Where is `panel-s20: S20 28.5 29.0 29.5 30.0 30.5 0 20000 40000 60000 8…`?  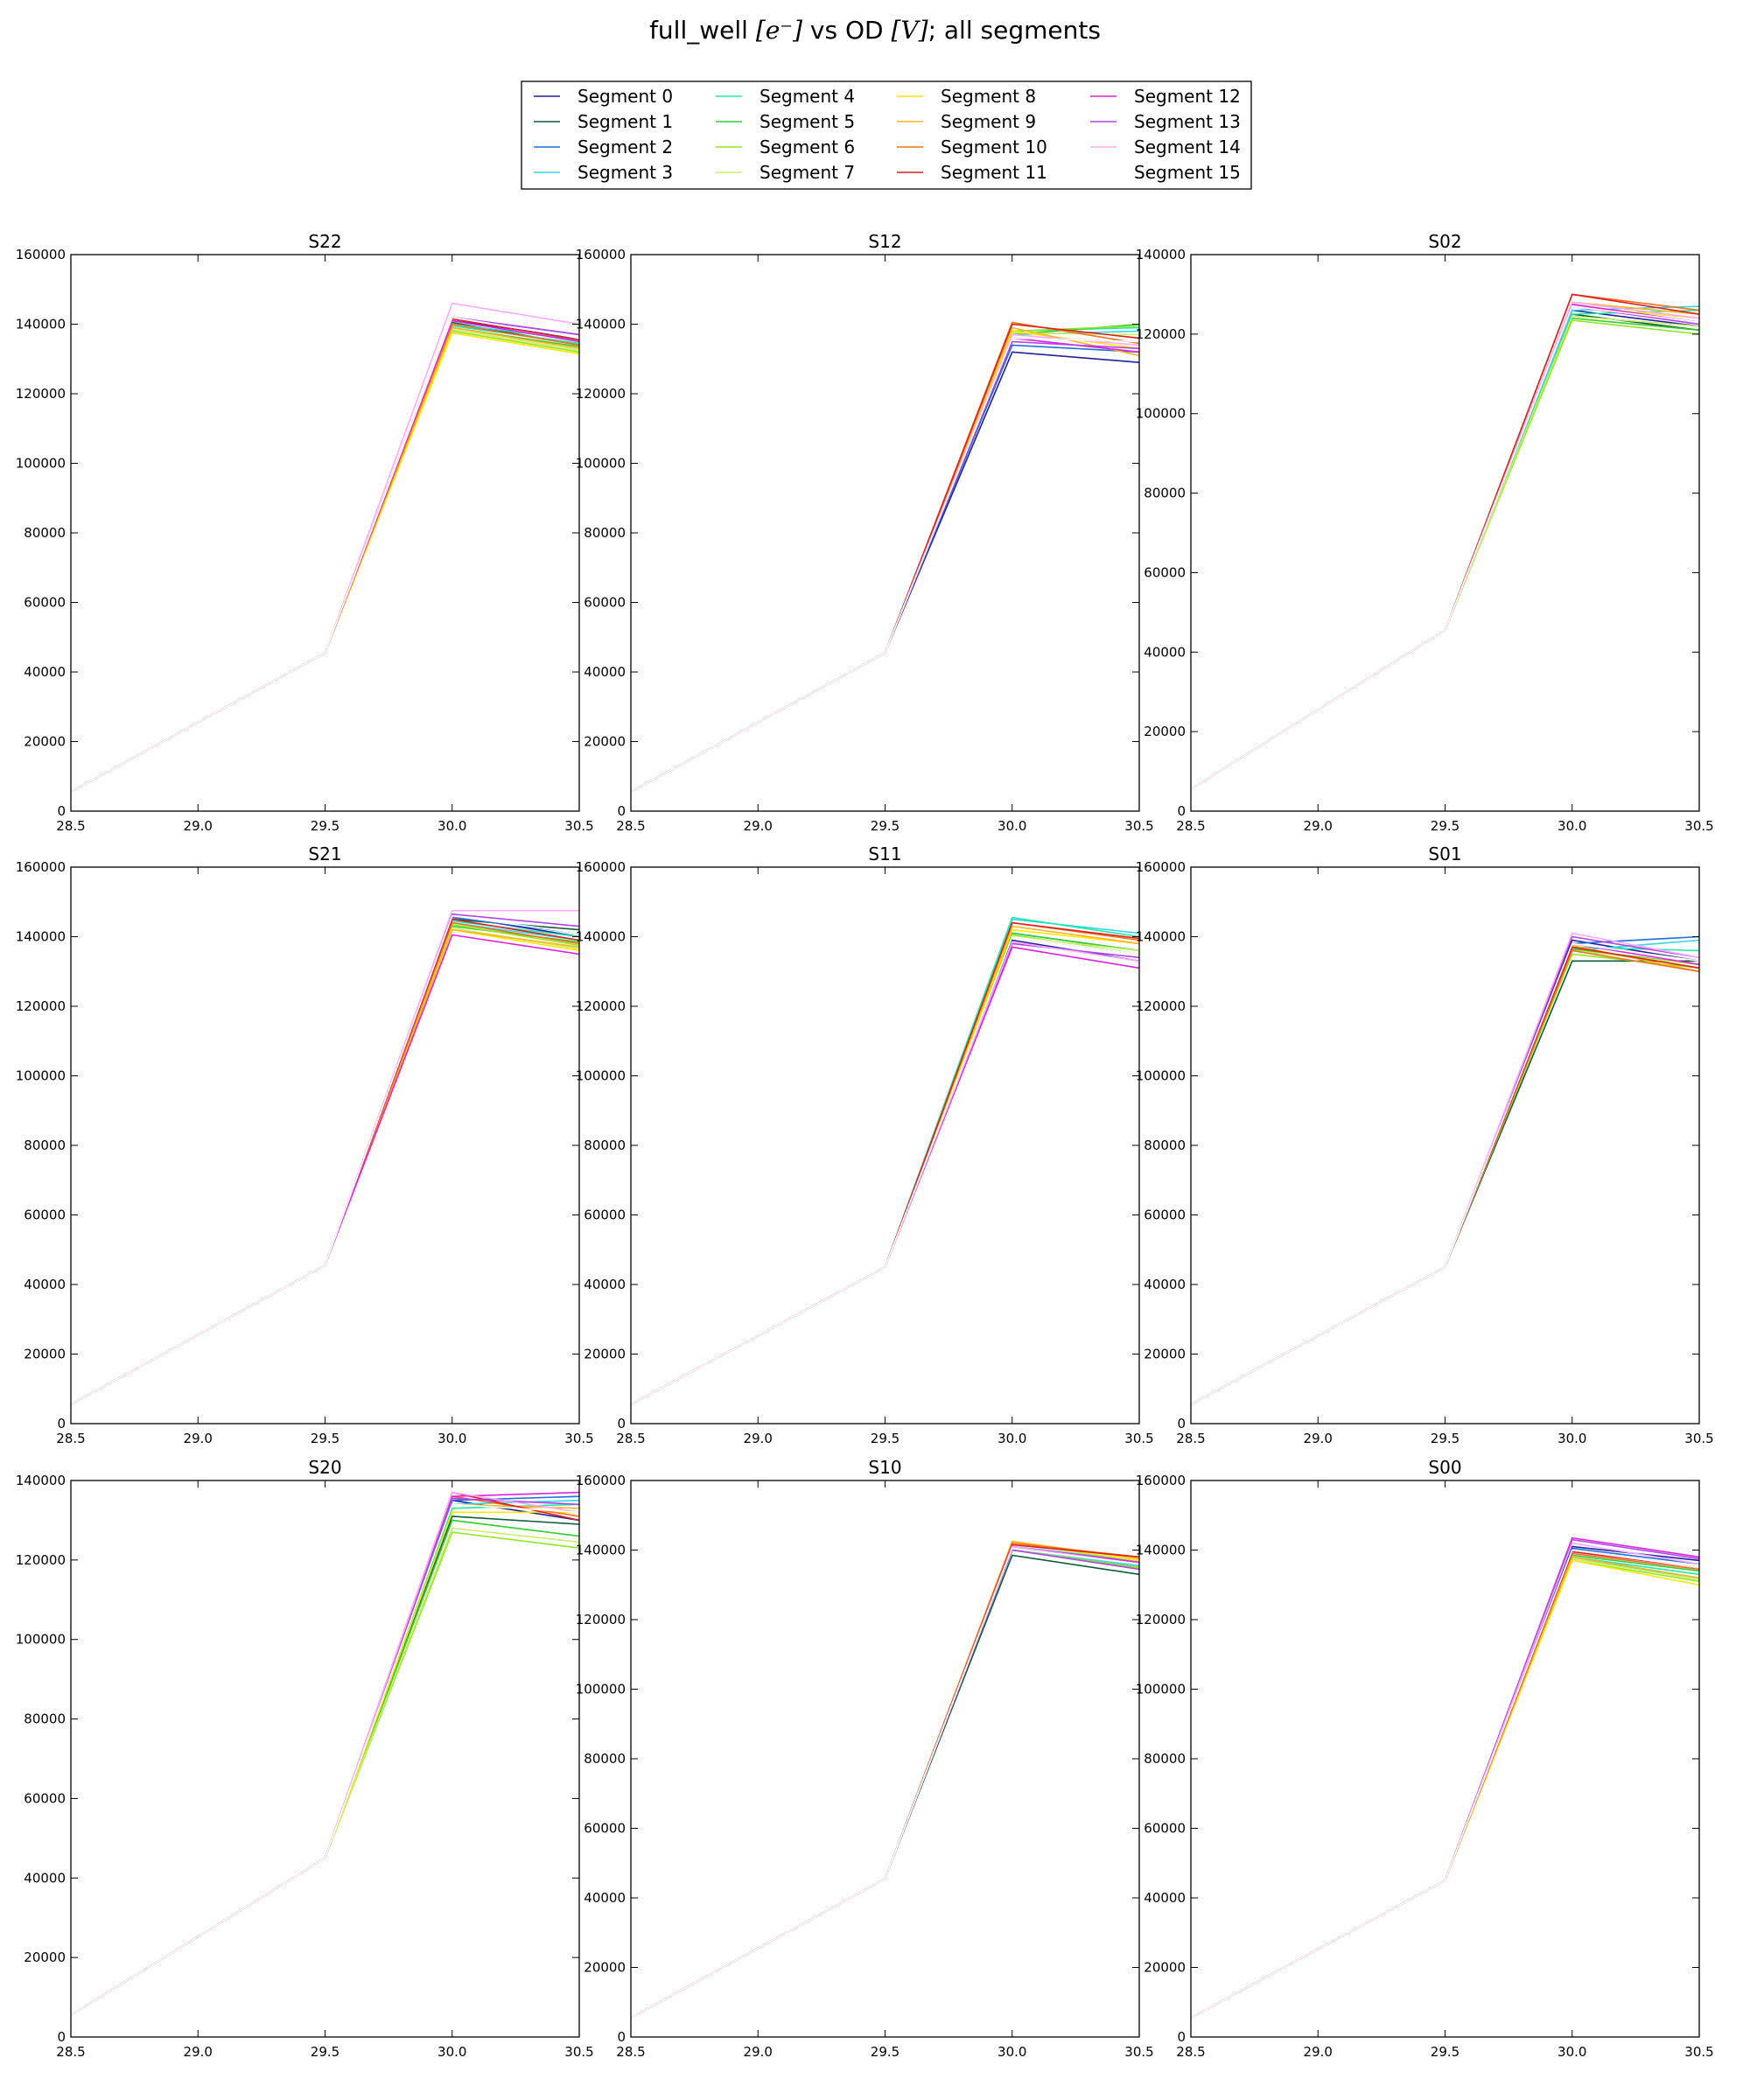 panel-s20: S20 28.5 29.0 29.5 30.0 30.5 0 20000 40000 60000 8… is located at coordinates (305, 1758).